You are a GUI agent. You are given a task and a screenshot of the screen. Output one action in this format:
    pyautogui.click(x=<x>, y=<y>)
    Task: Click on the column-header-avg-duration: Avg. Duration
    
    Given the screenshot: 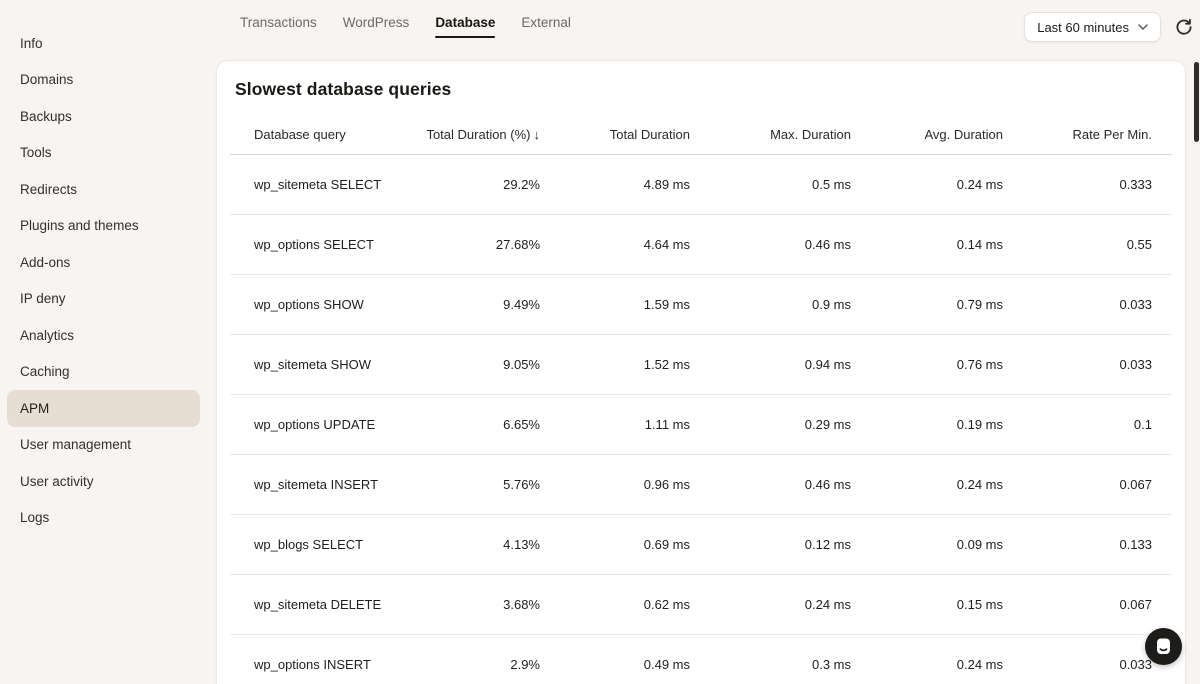 What is the action you would take?
    pyautogui.click(x=963, y=134)
    